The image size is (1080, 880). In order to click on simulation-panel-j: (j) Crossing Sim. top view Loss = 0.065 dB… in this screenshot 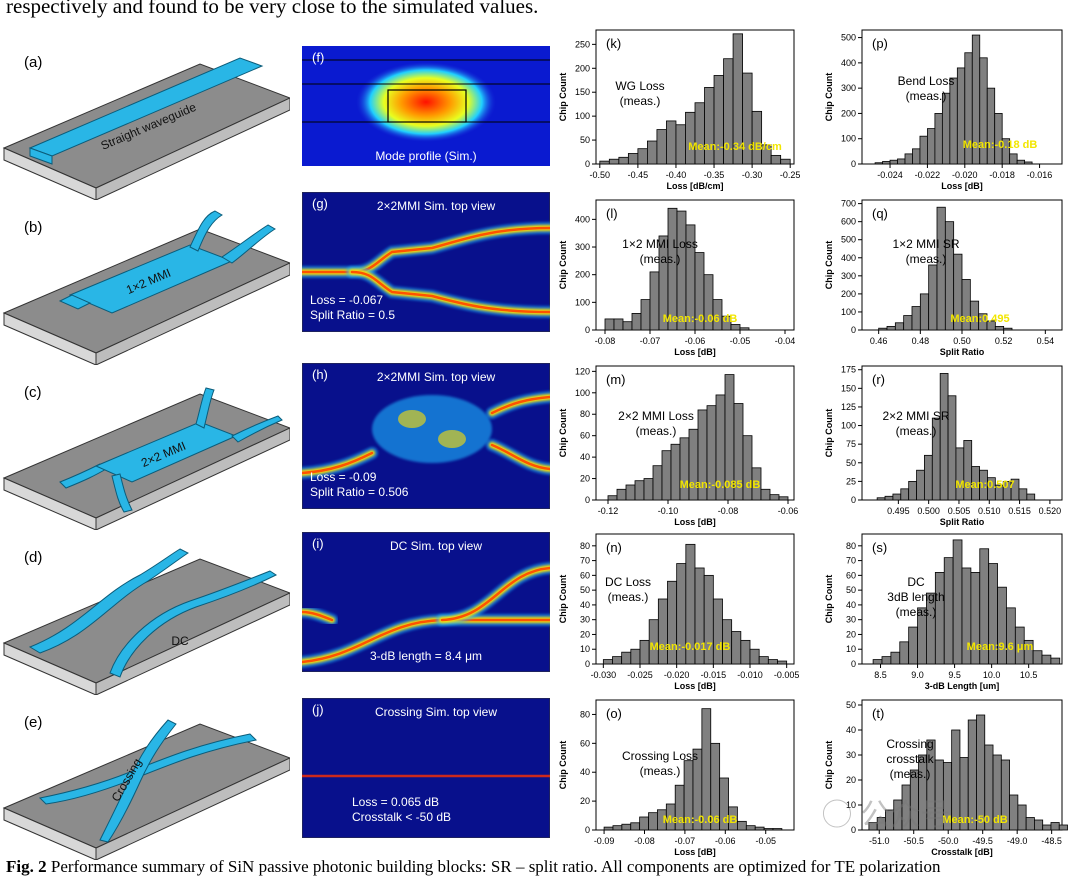, I will do `click(426, 768)`.